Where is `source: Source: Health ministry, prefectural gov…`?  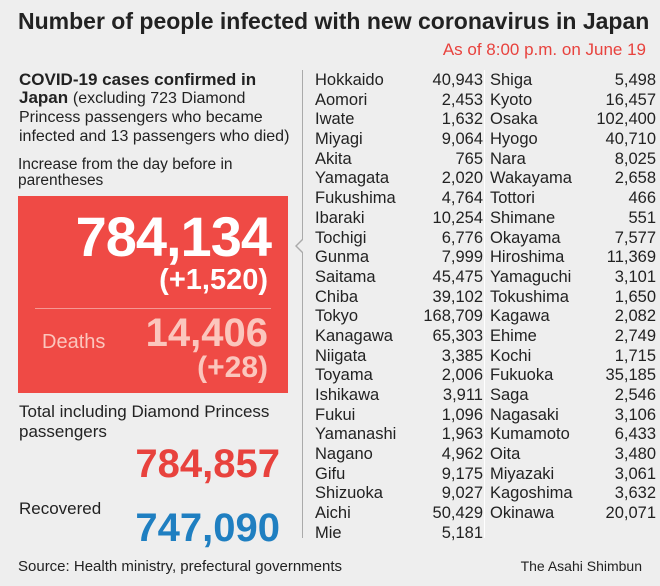 source: Source: Health ministry, prefectural gov… is located at coordinates (180, 566).